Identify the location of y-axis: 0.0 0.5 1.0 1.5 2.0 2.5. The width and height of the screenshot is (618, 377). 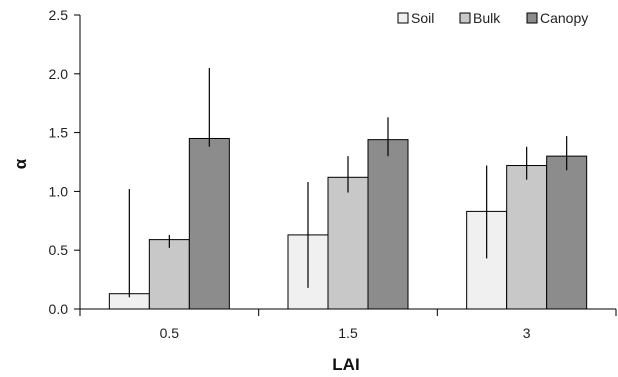
(65, 162).